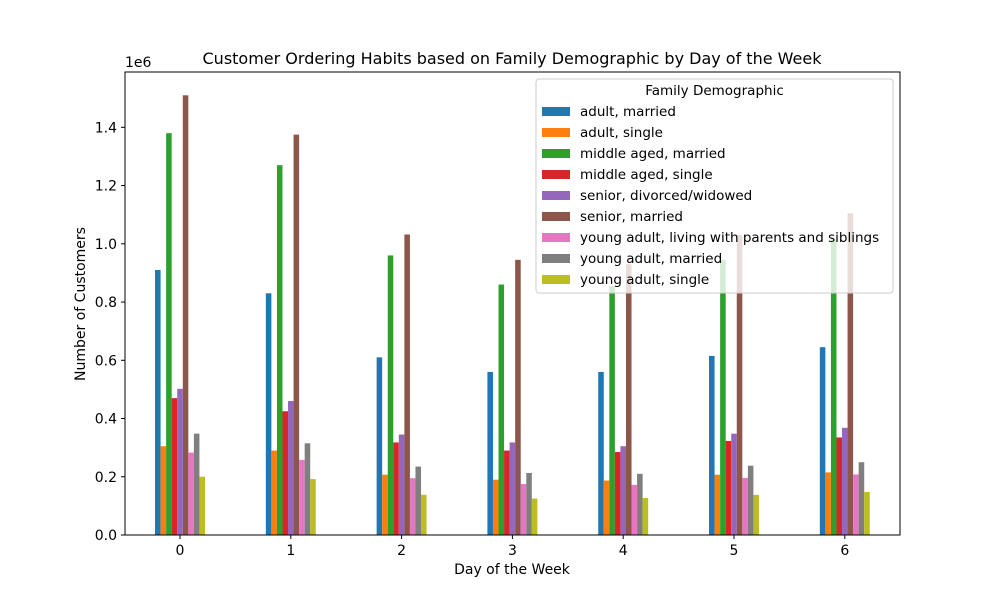  Describe the element at coordinates (644, 280) in the screenshot. I see `legend-entry-label: young adult, single` at that location.